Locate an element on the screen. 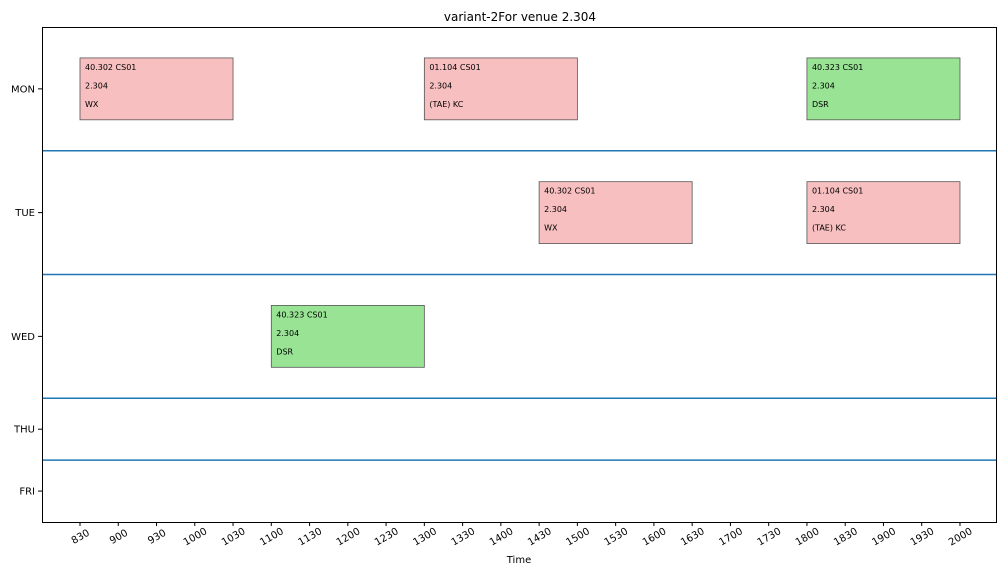 Image resolution: width=1008 pixels, height=576 pixels. x-tick-label: 1930 is located at coordinates (923, 537).